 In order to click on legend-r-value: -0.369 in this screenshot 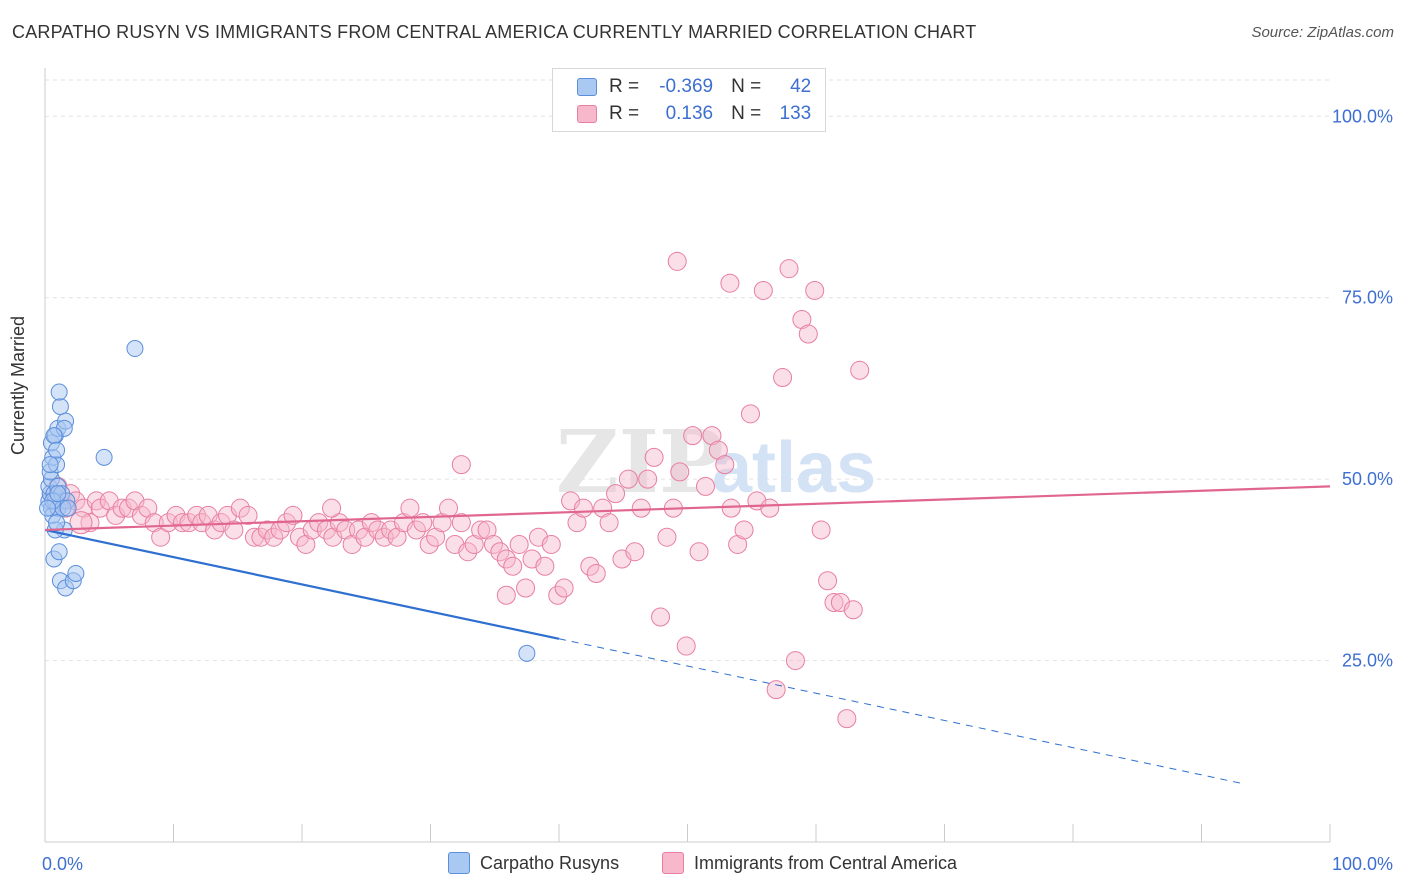, I will do `click(686, 86)`.